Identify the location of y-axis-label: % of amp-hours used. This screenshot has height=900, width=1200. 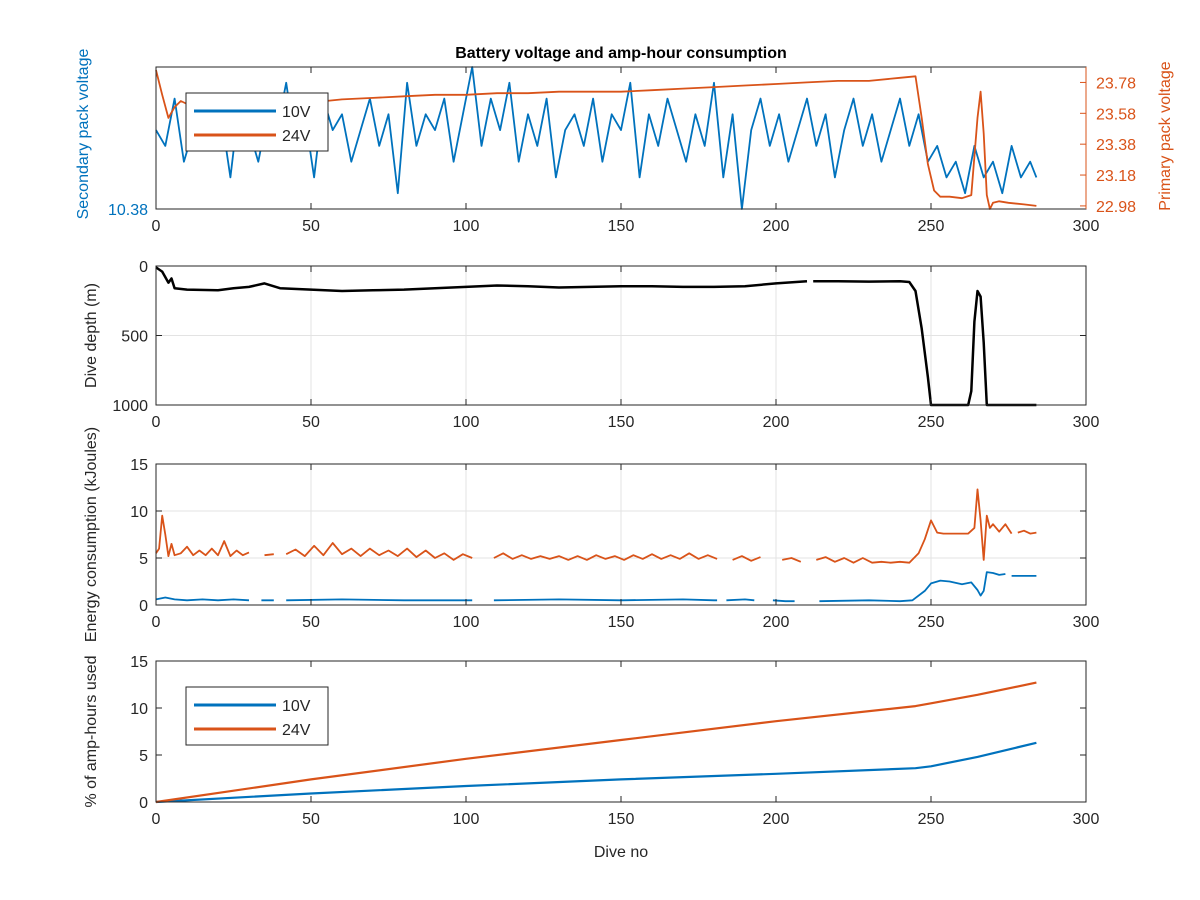
(91, 731).